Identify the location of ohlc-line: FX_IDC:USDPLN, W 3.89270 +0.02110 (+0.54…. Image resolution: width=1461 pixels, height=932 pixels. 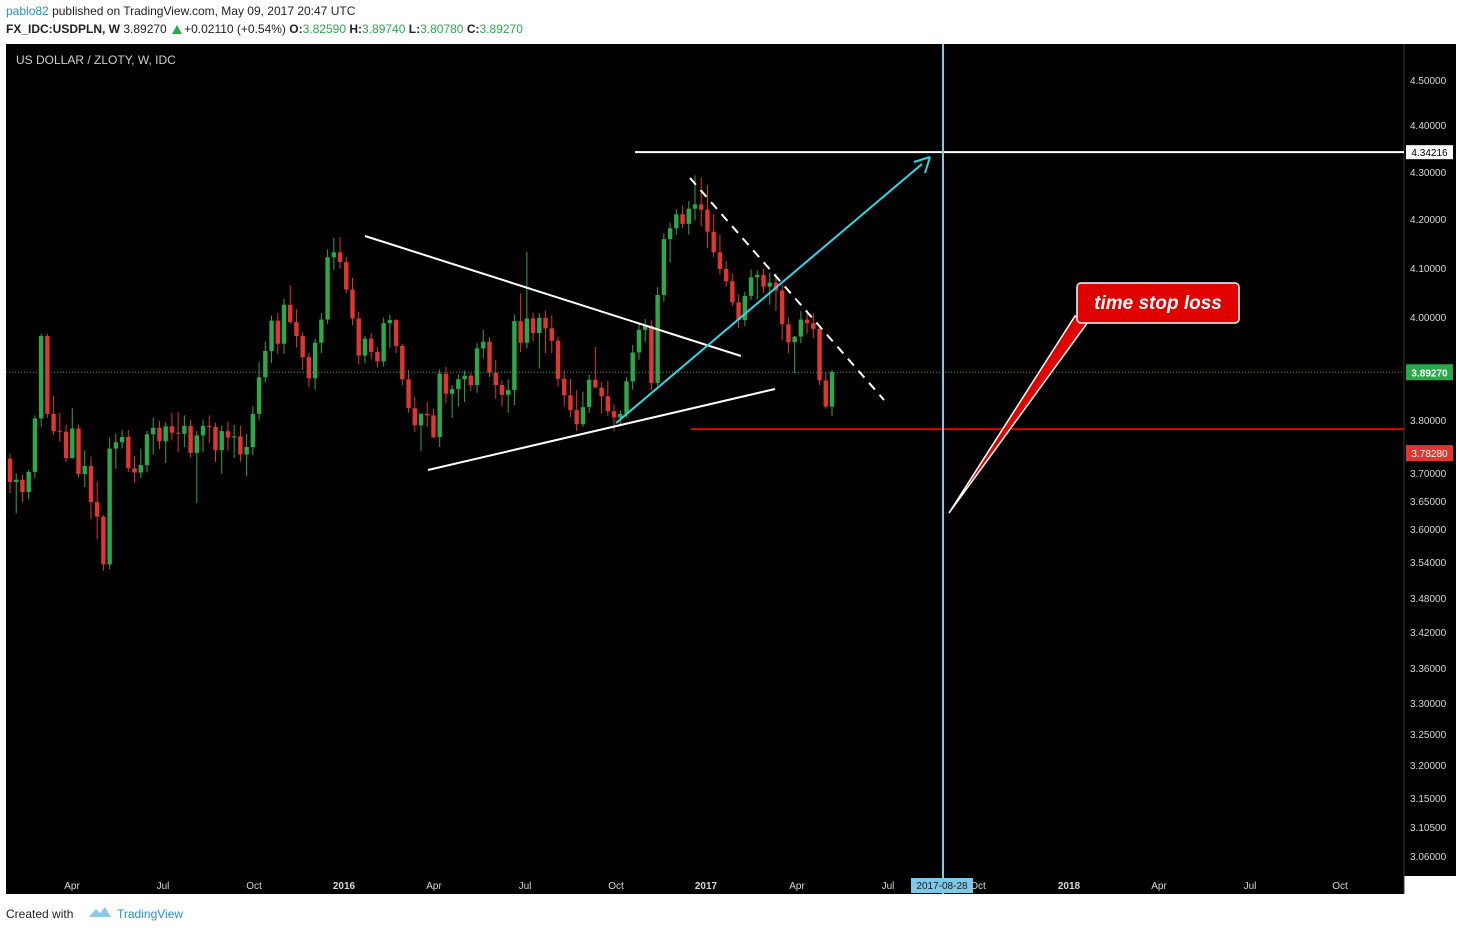
(264, 29).